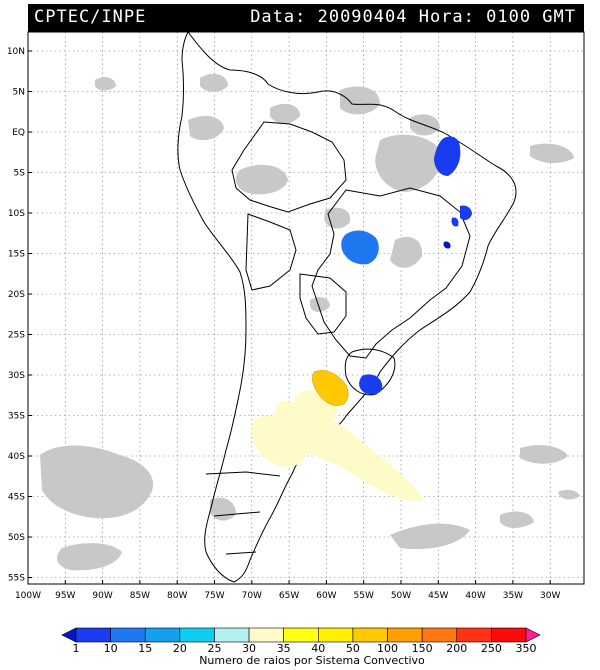  Describe the element at coordinates (16, 376) in the screenshot. I see `lat-tick-label: 30S` at that location.